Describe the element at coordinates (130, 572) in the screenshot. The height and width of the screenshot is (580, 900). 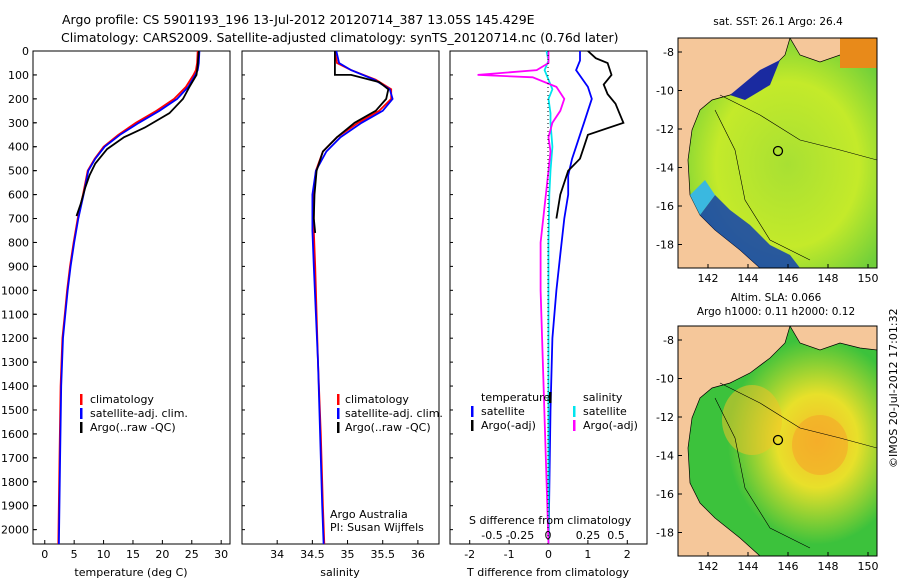
I see `temperature-xlabel: temperature (deg C)` at that location.